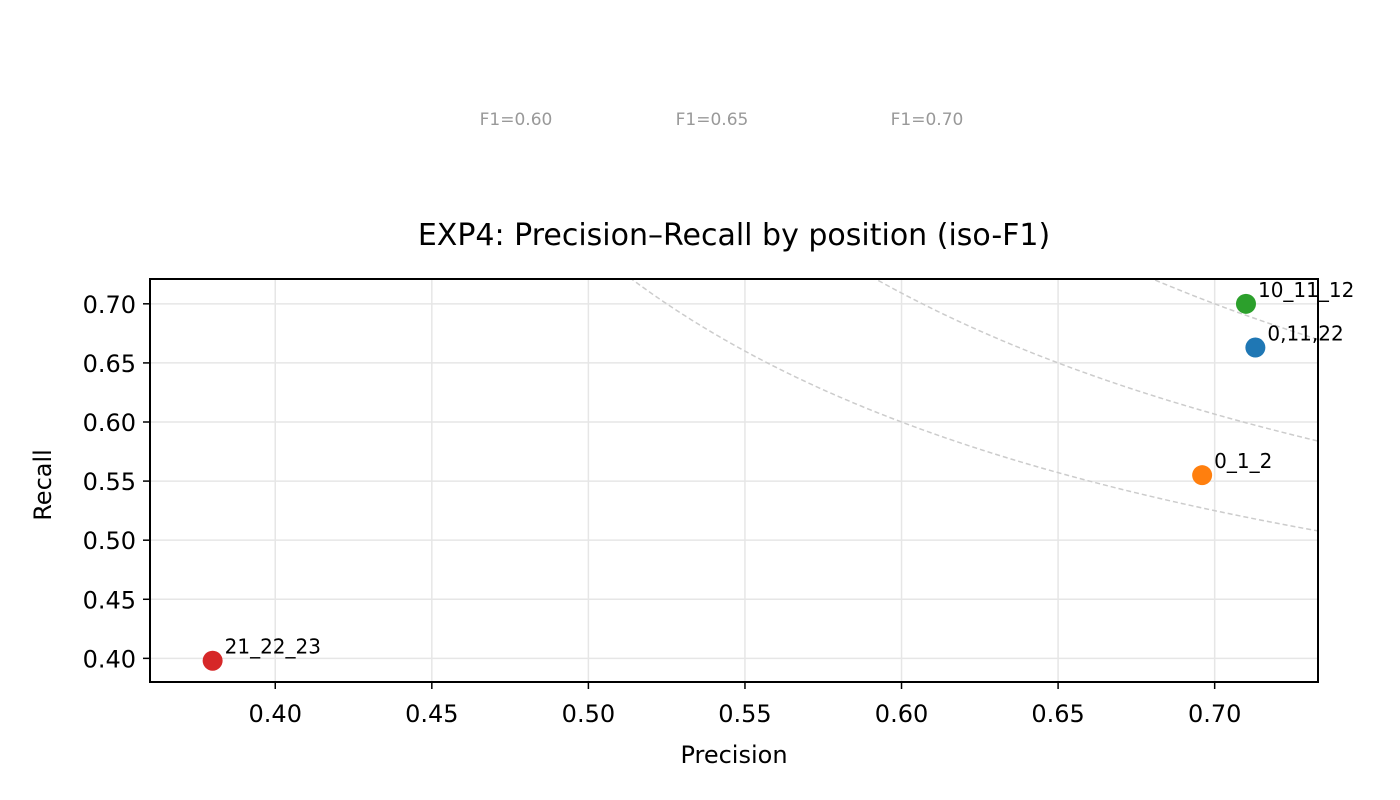 The image size is (1400, 800). I want to click on x-axis-ticks: 0.40 0.45 0.50 0.55 0.60 0.65 0.70, so click(745, 705).